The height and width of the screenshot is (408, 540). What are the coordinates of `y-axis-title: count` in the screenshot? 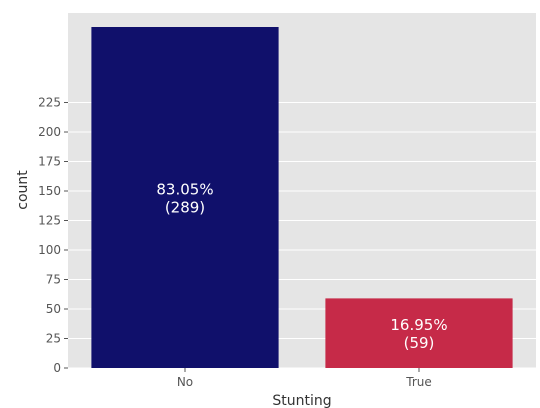 It's located at (23, 190).